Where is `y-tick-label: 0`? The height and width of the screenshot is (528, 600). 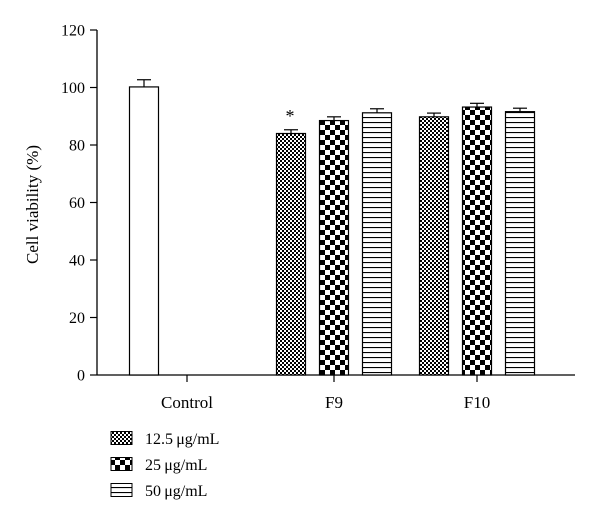
y-tick-label: 0 is located at coordinates (81, 376).